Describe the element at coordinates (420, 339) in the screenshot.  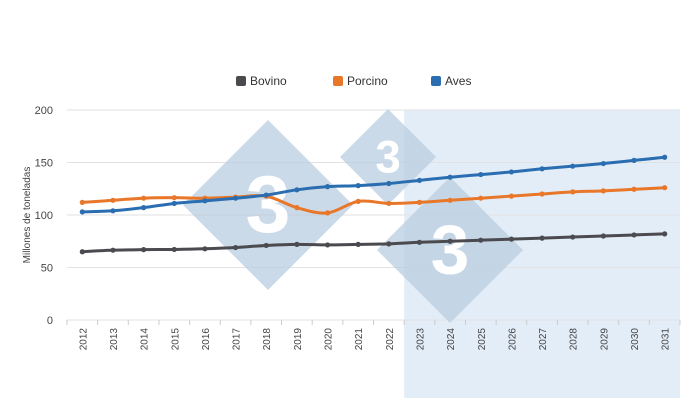
I see `x-tick-label: 2023` at that location.